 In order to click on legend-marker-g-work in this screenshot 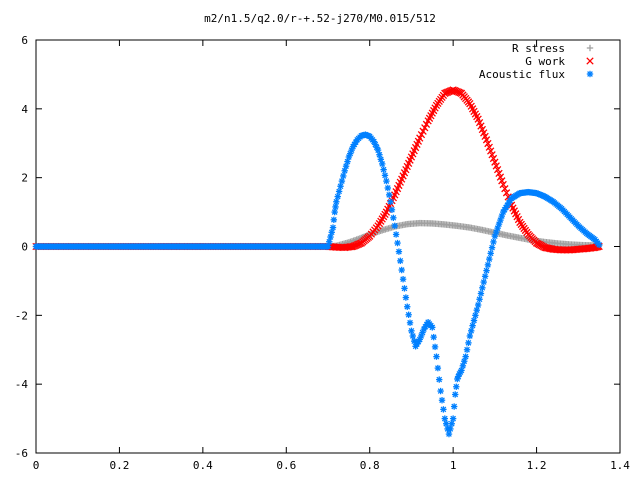, I will do `click(590, 61)`.